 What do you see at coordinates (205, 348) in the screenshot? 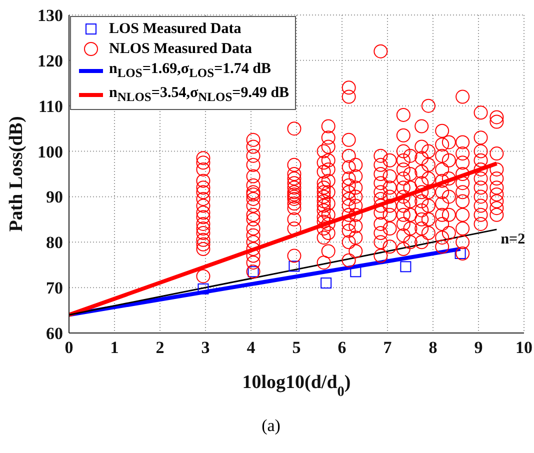
I see `x-tick-label: 3` at bounding box center [205, 348].